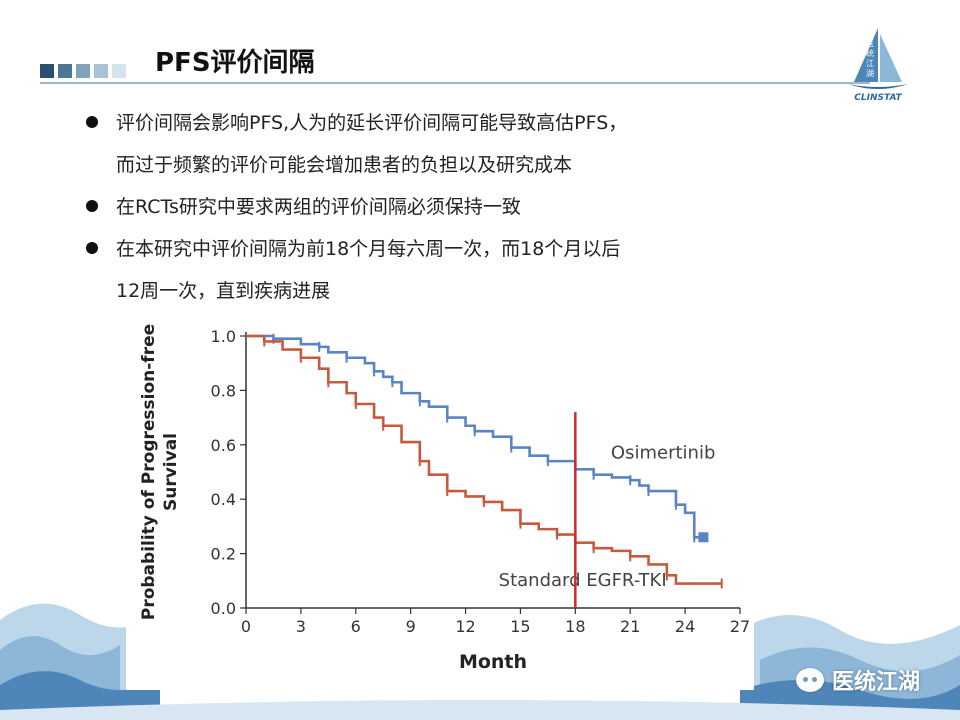 This screenshot has width=960, height=720. I want to click on y-tick-label: 0.0, so click(223, 608).